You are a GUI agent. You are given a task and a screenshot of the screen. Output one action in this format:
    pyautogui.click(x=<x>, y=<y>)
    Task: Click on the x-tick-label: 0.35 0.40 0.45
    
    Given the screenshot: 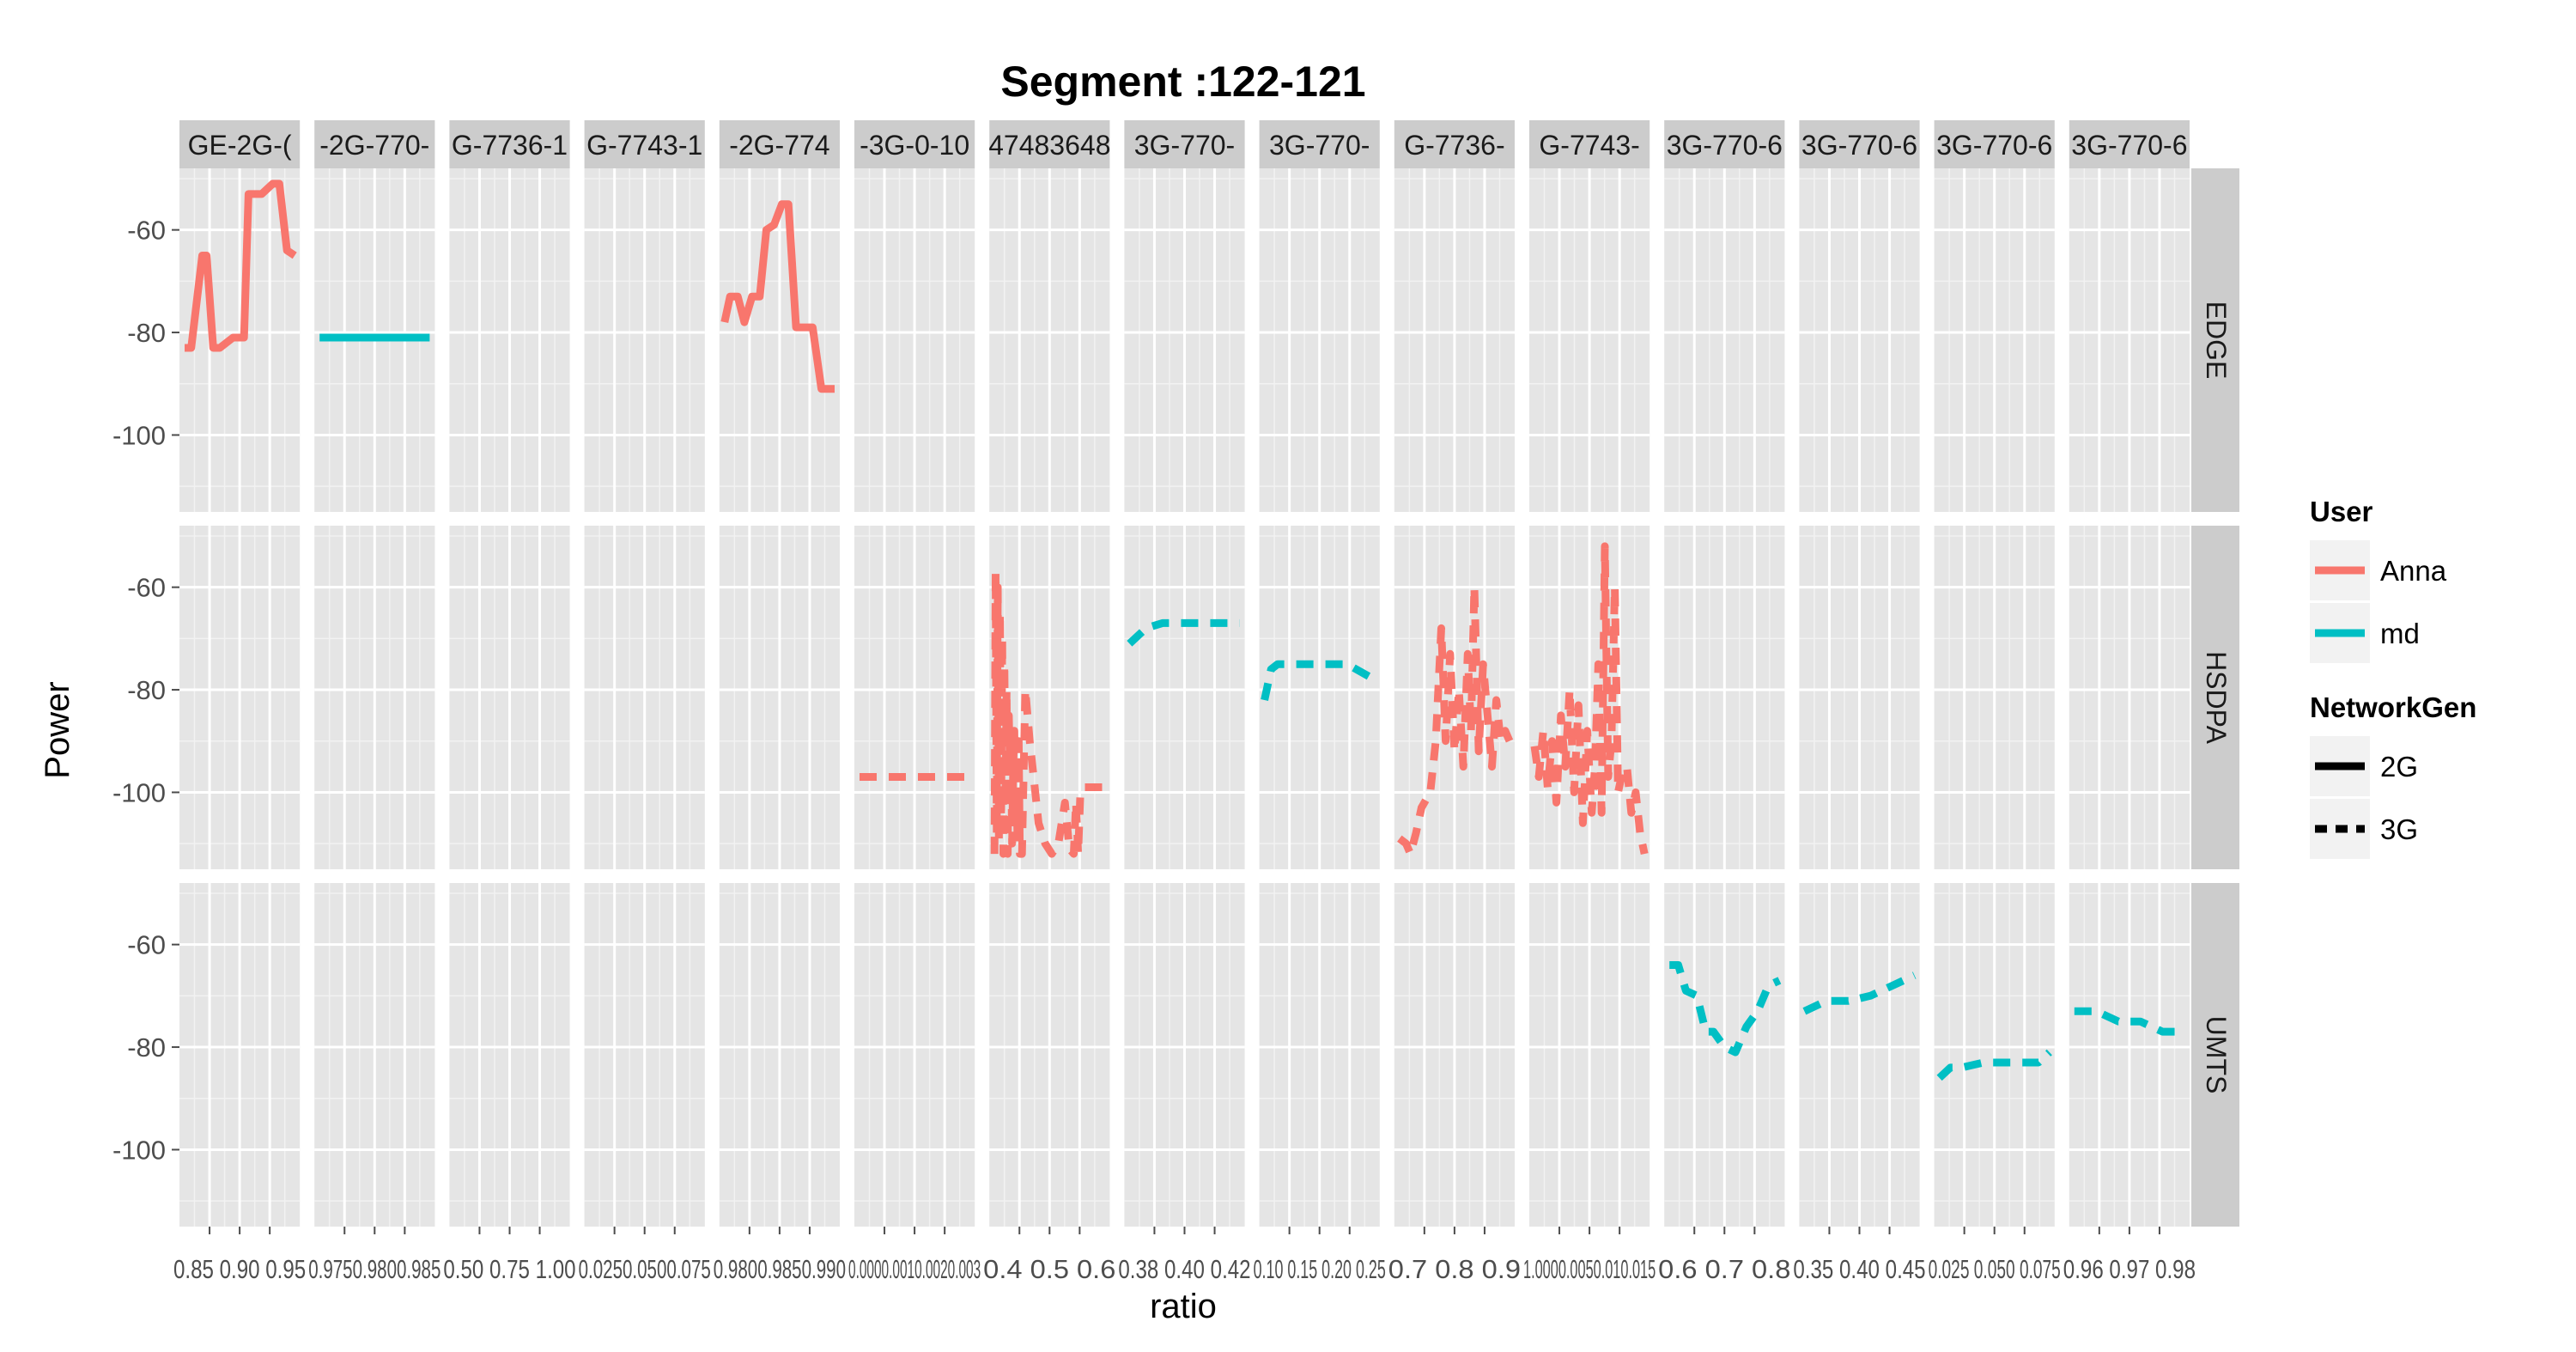 What is the action you would take?
    pyautogui.click(x=1859, y=1269)
    